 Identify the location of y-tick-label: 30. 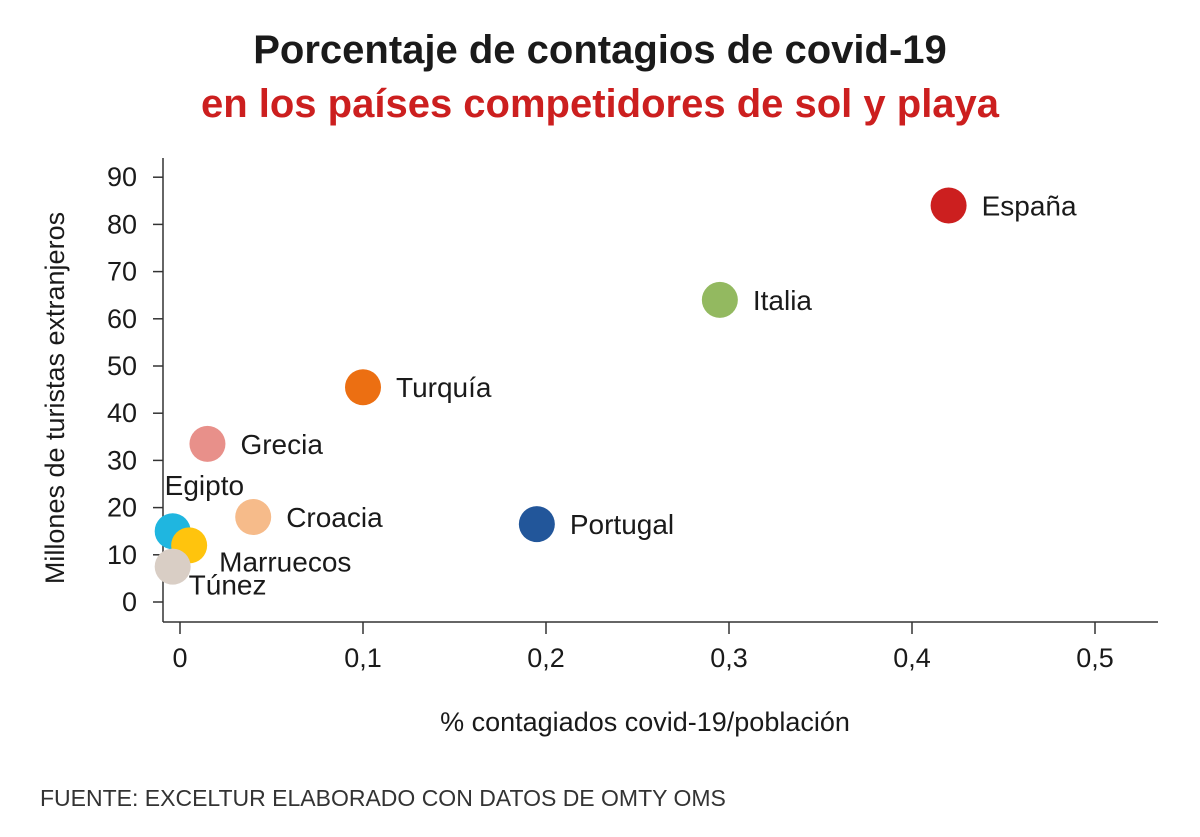
(122, 460).